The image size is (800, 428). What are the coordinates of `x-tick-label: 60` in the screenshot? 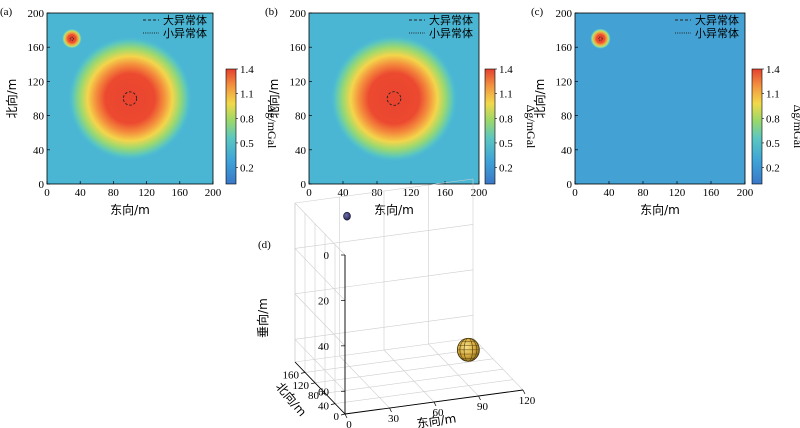 It's located at (439, 413).